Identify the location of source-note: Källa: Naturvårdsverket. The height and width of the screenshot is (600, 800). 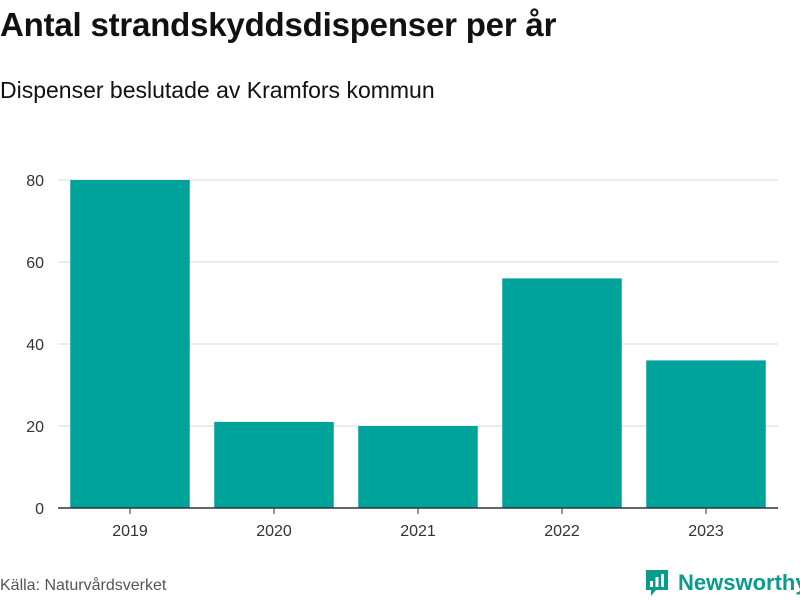
(83, 585).